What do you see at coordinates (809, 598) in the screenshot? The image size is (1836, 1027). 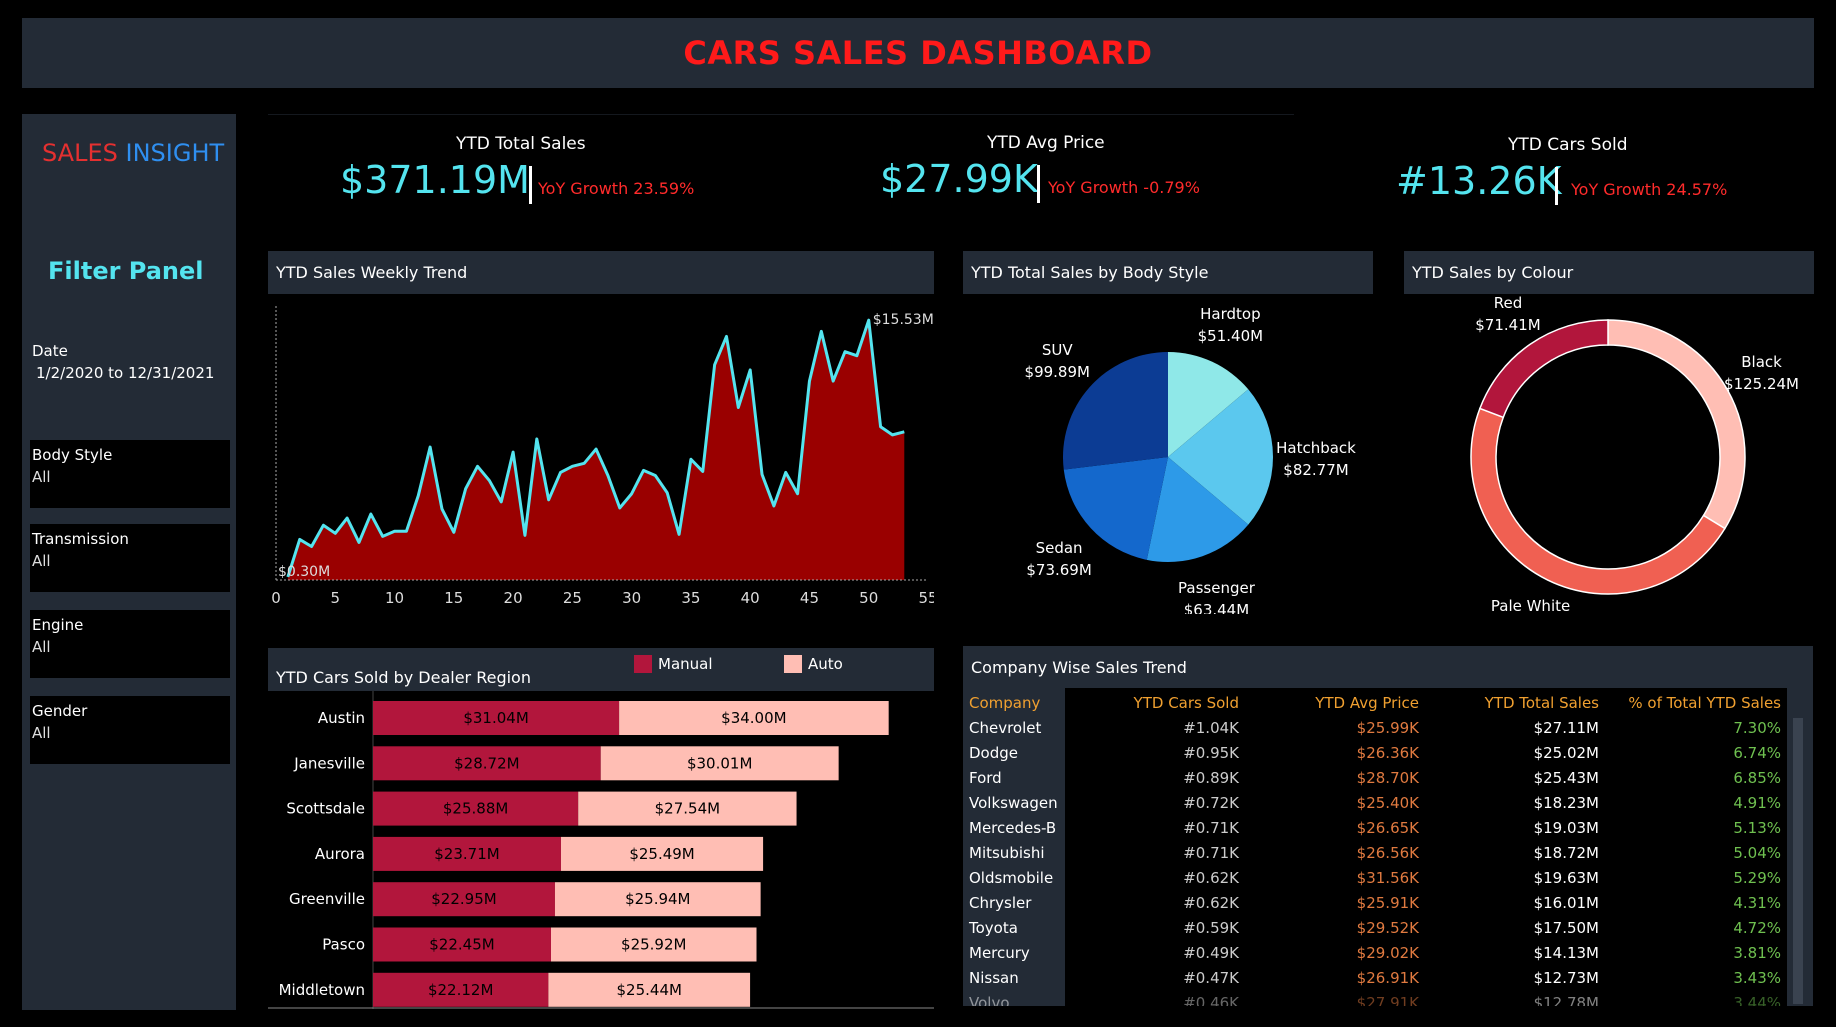 I see `x-tick-label: 45` at bounding box center [809, 598].